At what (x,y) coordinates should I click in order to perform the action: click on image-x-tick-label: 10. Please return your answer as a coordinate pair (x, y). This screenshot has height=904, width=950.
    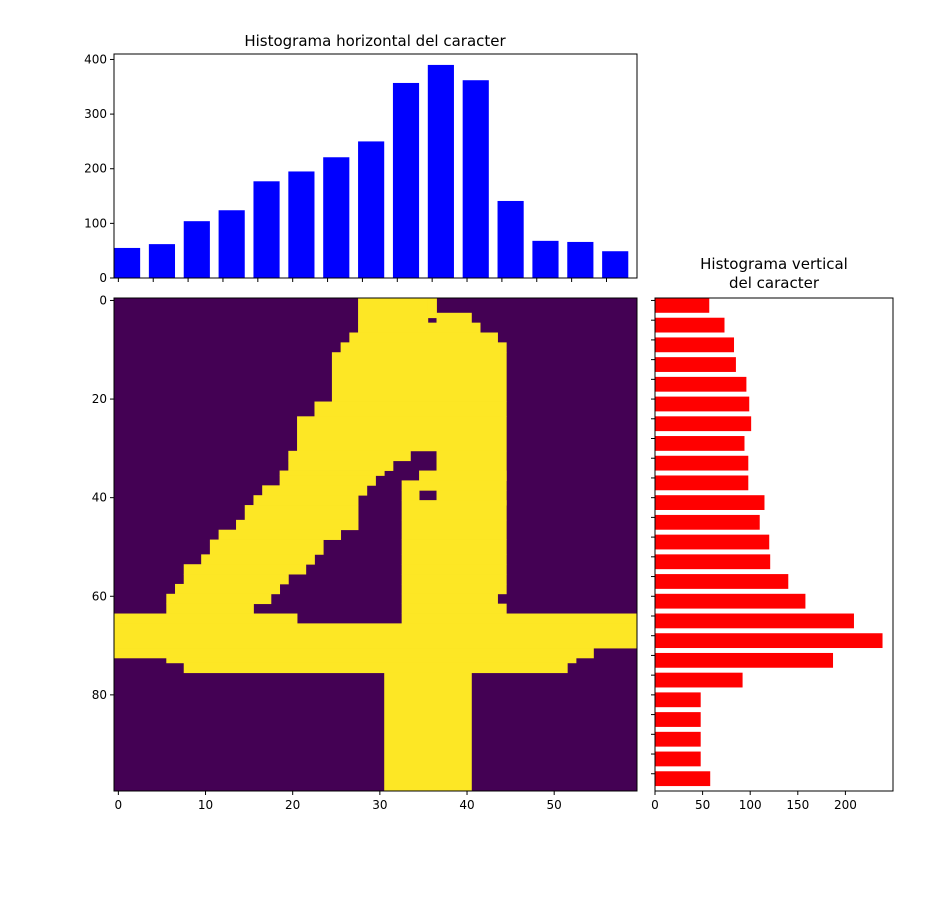
    Looking at the image, I should click on (205, 805).